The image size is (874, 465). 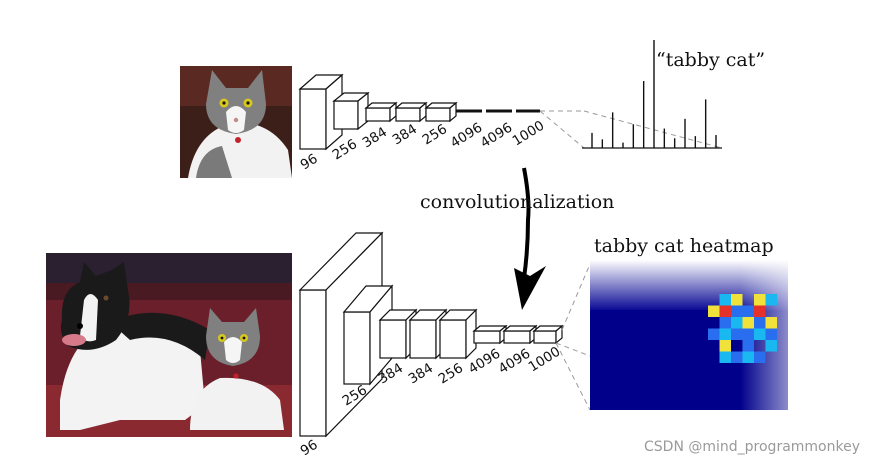 I want to click on bottom-layer-label: 384, so click(x=421, y=373).